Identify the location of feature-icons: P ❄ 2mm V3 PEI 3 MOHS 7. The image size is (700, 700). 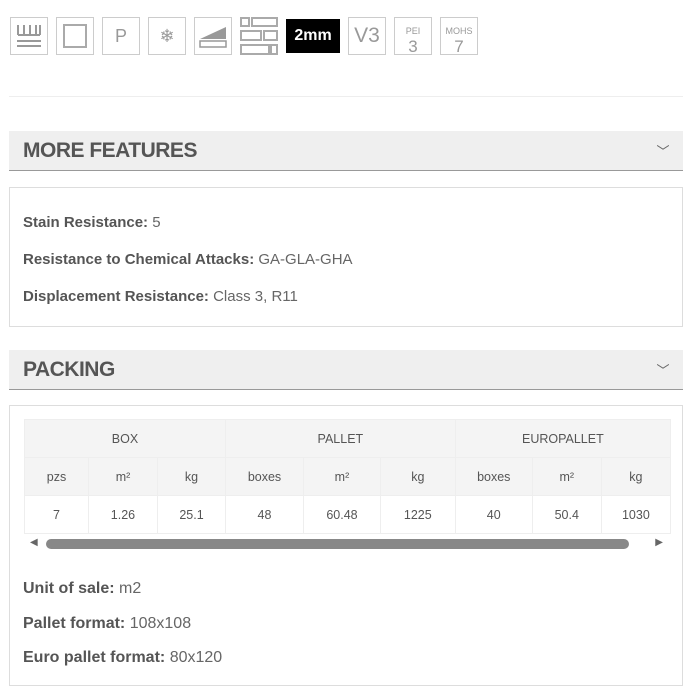
(244, 36).